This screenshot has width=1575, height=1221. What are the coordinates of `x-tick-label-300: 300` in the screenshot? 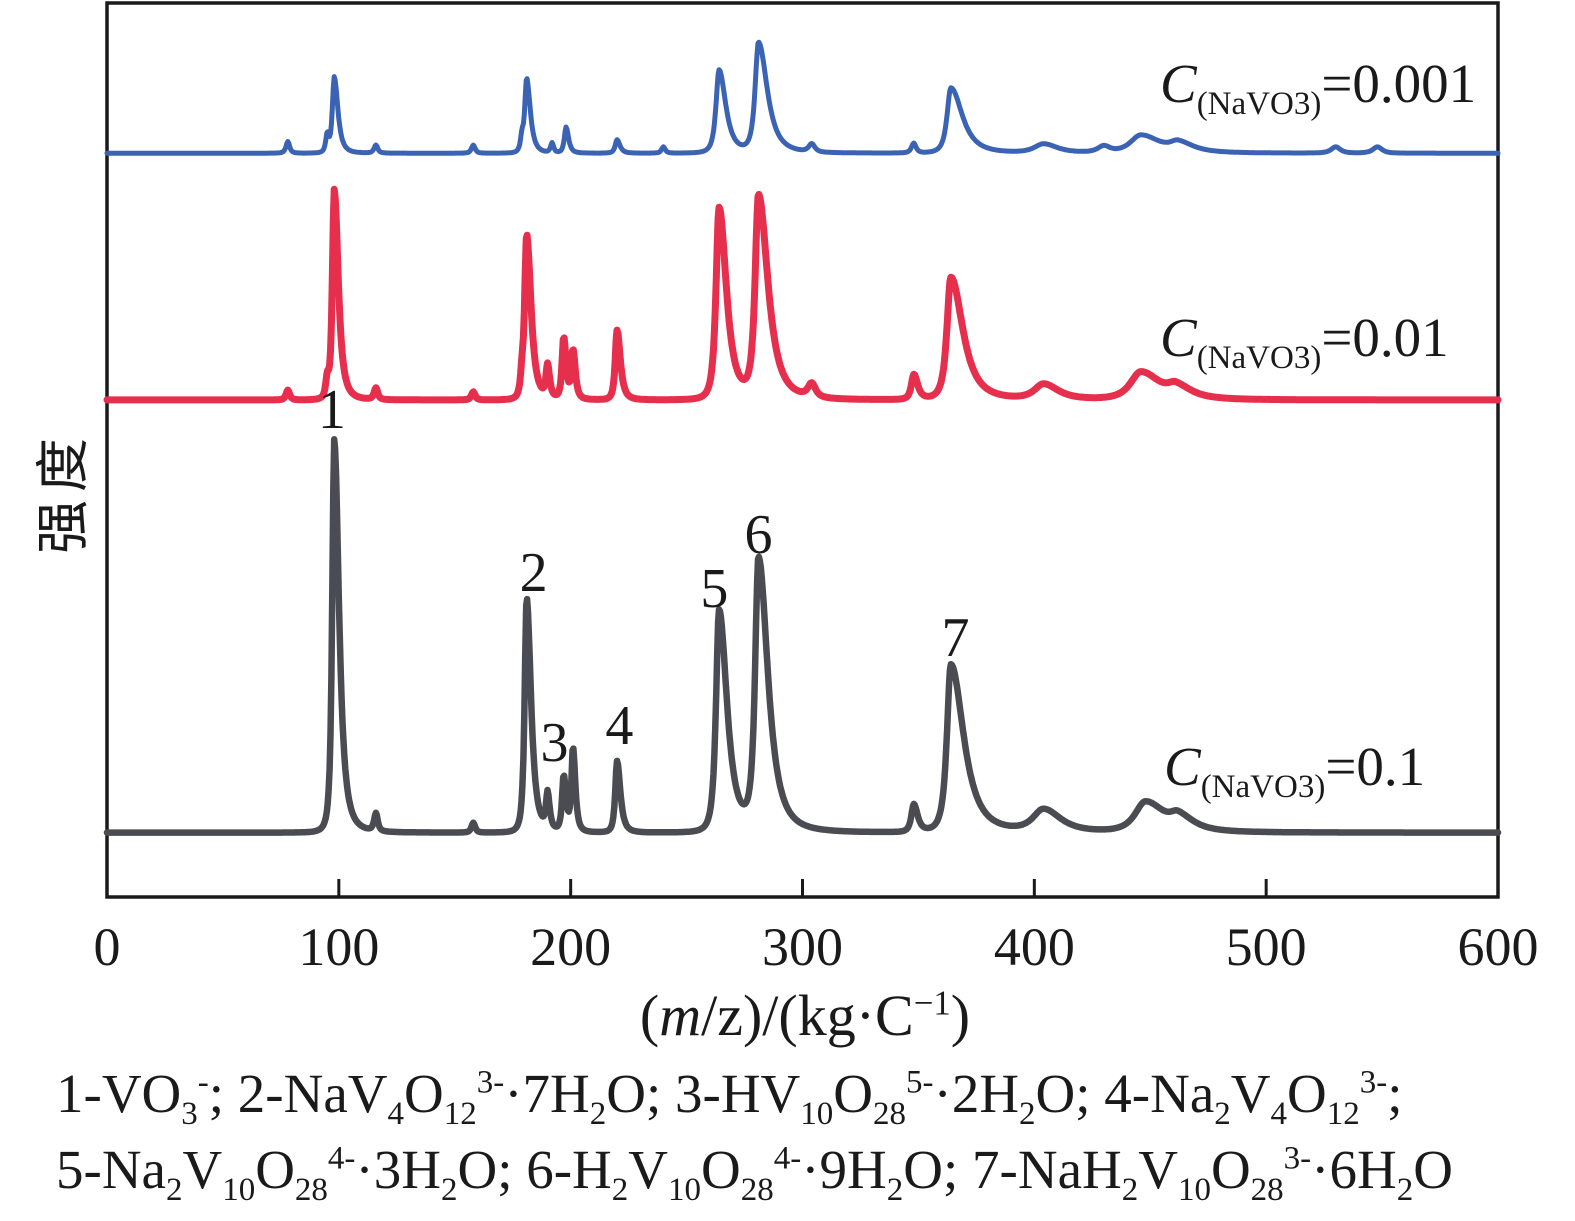 It's located at (802, 947).